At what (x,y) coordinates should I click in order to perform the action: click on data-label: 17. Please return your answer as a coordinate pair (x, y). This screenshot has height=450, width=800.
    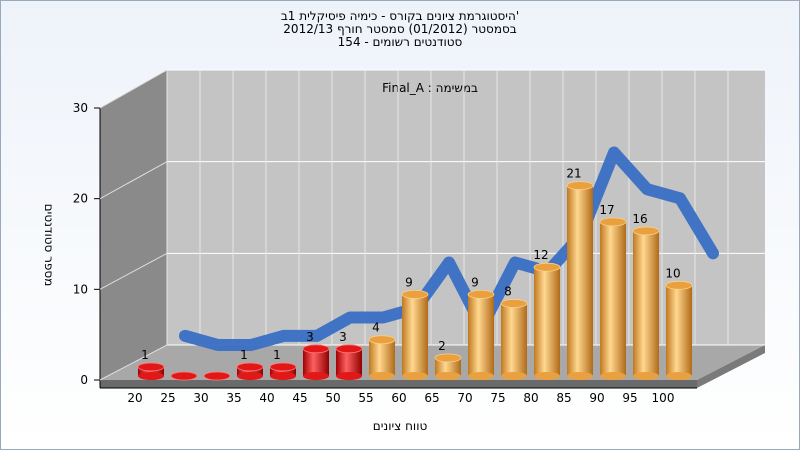
    Looking at the image, I should click on (606, 210).